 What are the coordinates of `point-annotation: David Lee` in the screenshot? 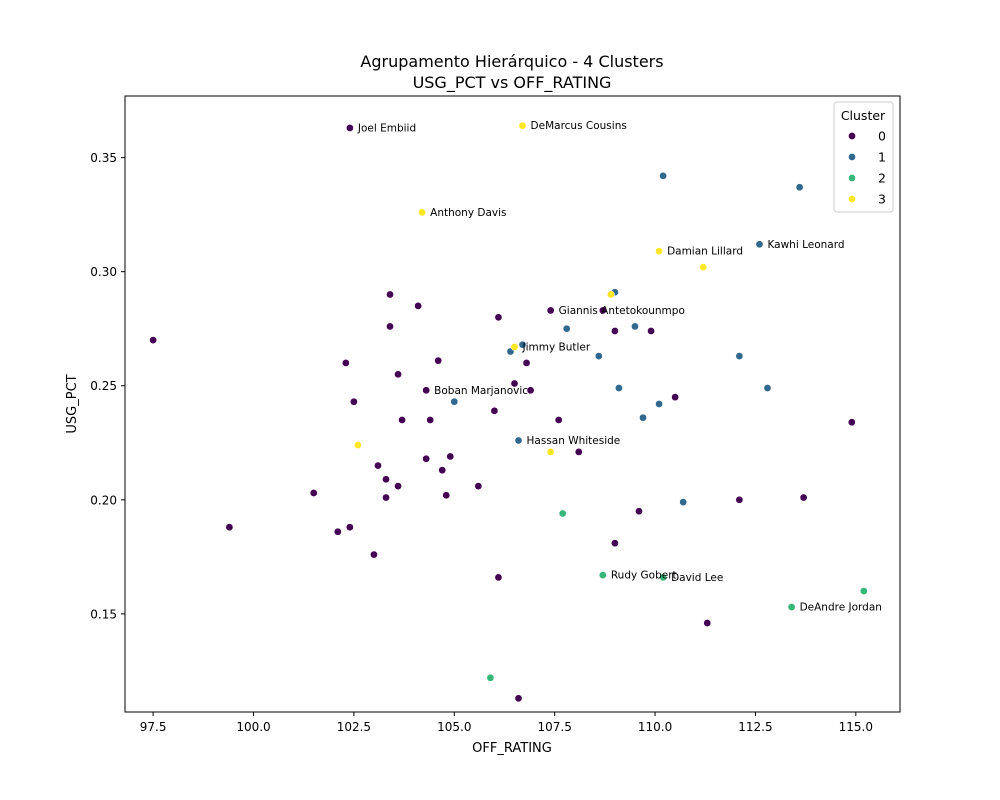 It's located at (697, 578).